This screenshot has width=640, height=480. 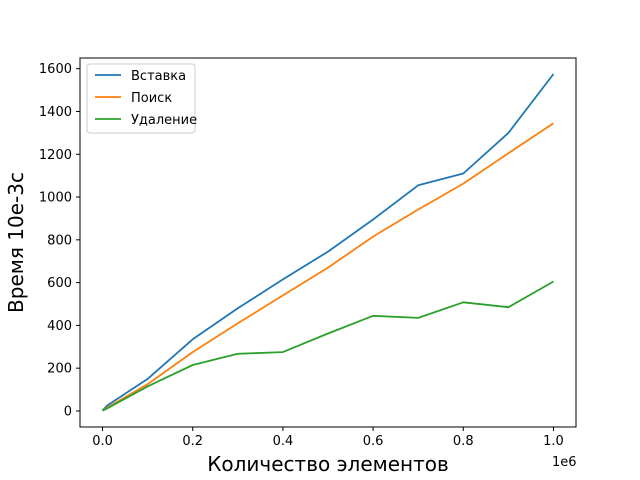 What do you see at coordinates (564, 462) in the screenshot?
I see `x-axis-offset-label: 1e6` at bounding box center [564, 462].